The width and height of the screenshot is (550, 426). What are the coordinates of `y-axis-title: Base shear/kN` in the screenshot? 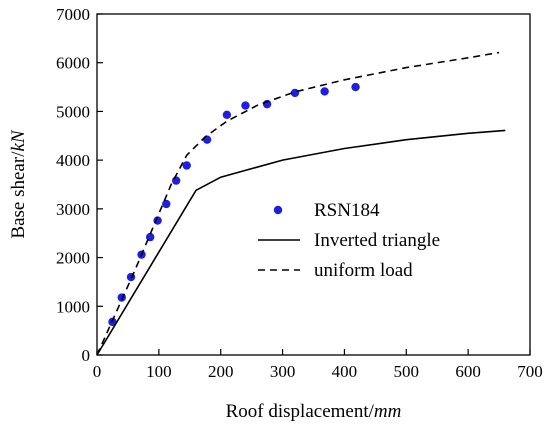 It's located at (18, 183).